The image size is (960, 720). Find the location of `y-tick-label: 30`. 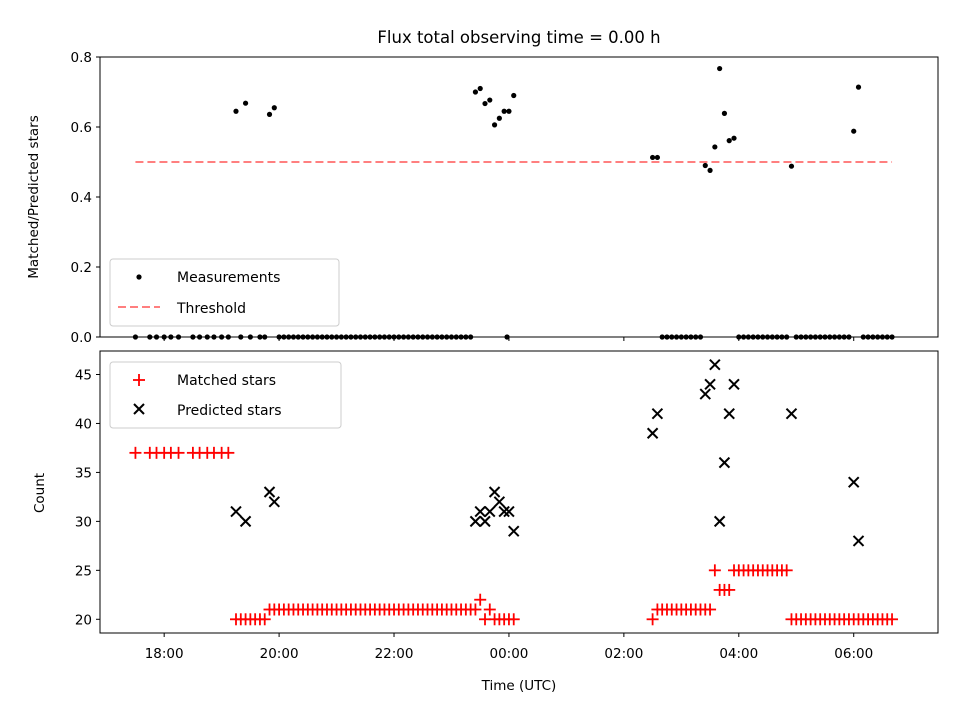

y-tick-label: 30 is located at coordinates (83, 522).